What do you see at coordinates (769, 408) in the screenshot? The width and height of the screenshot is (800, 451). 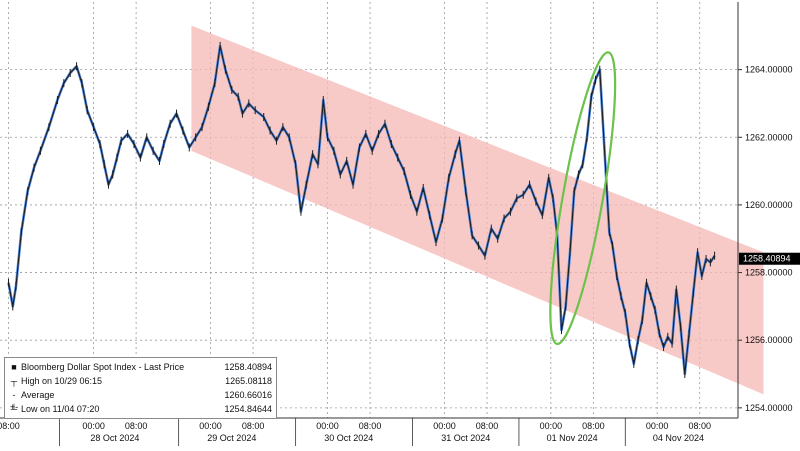 I see `y-tick-label: 1254.00000` at bounding box center [769, 408].